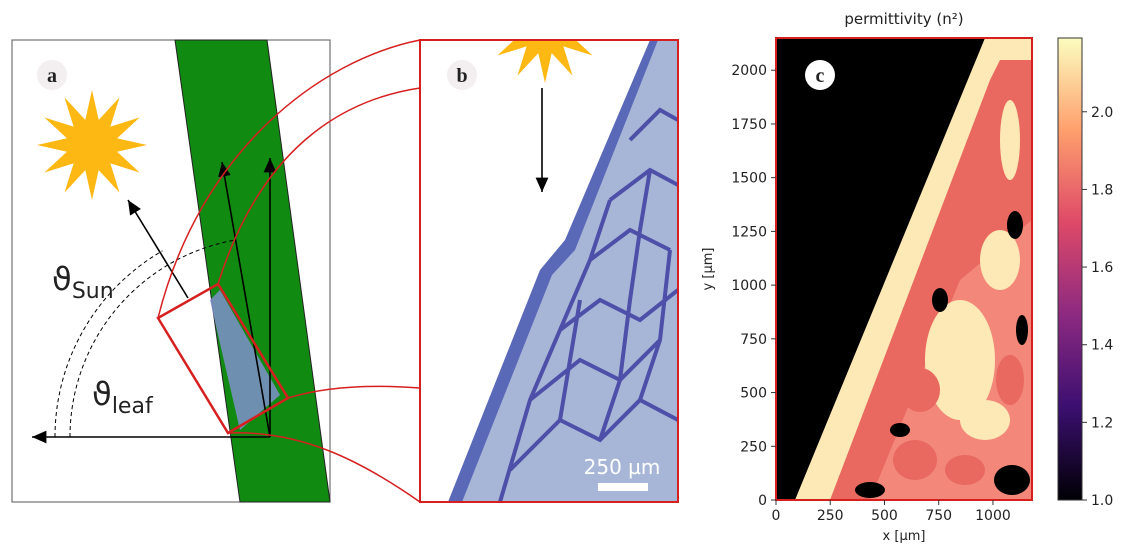 The image size is (1123, 553). Describe the element at coordinates (708, 269) in the screenshot. I see `y-axis-label: y [µm]` at that location.